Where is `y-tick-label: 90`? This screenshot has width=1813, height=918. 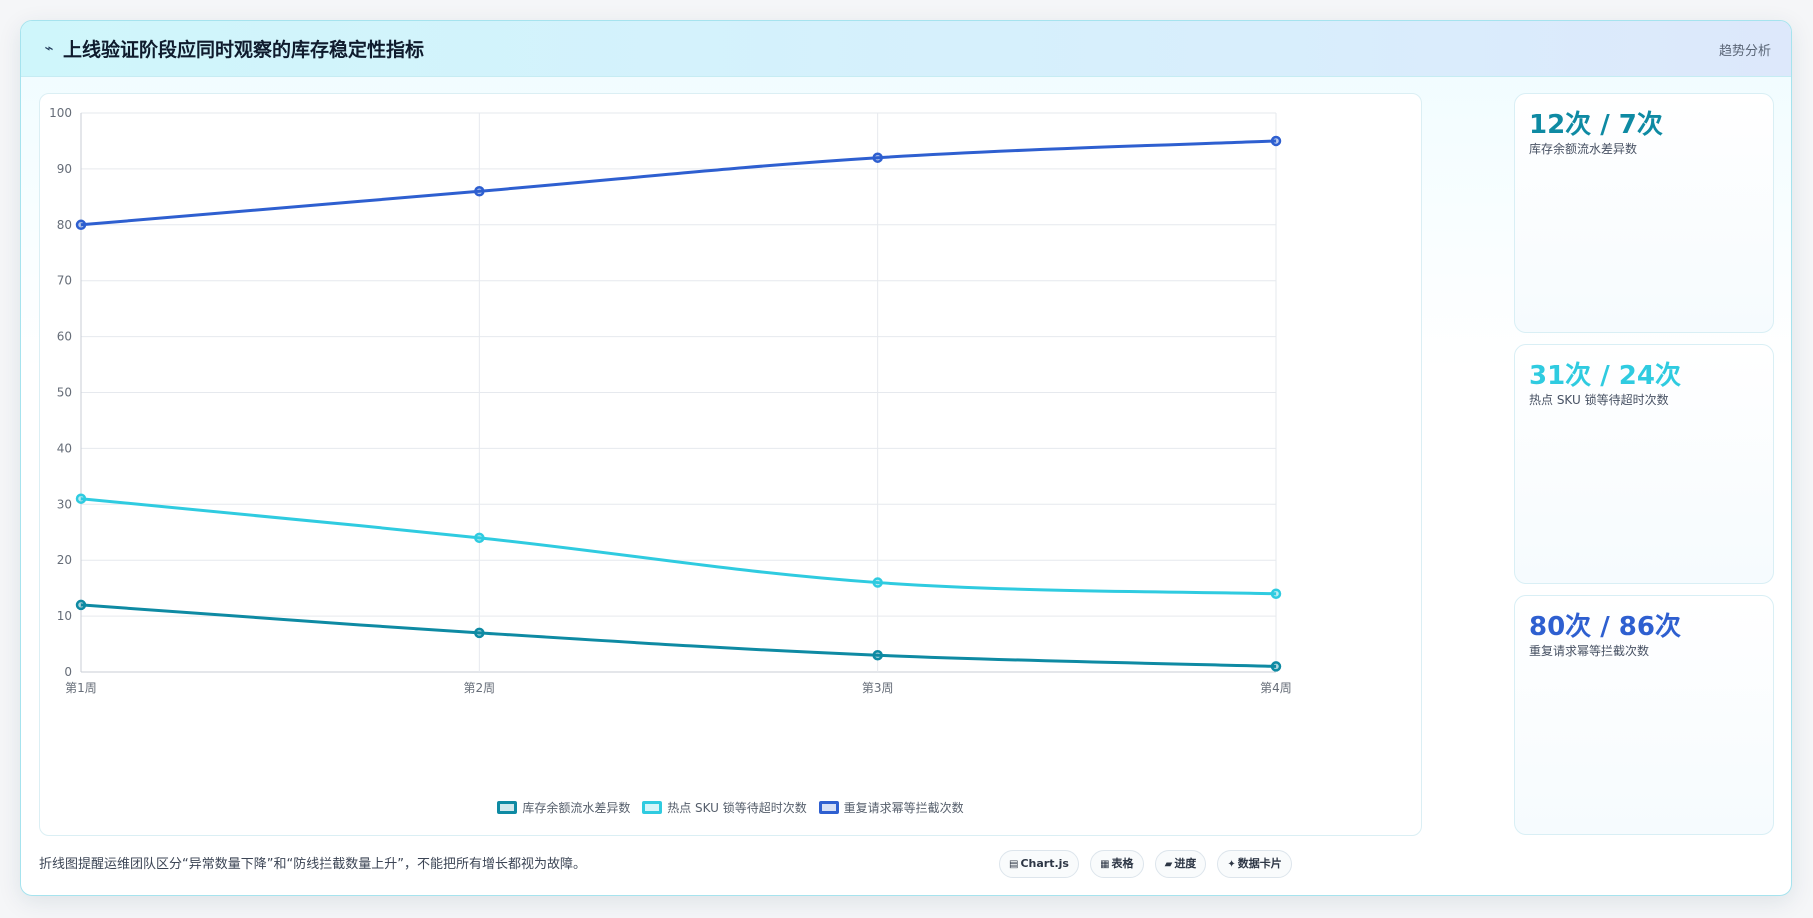 y-tick-label: 90 is located at coordinates (64, 169).